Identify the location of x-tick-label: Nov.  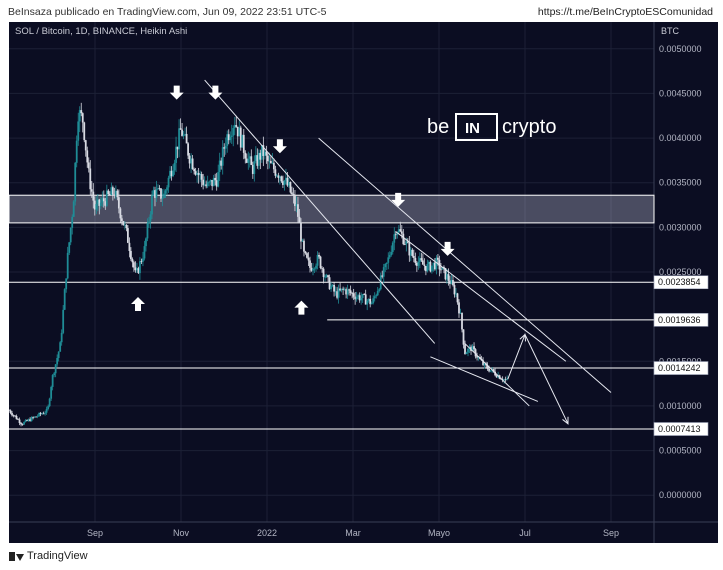
(181, 533).